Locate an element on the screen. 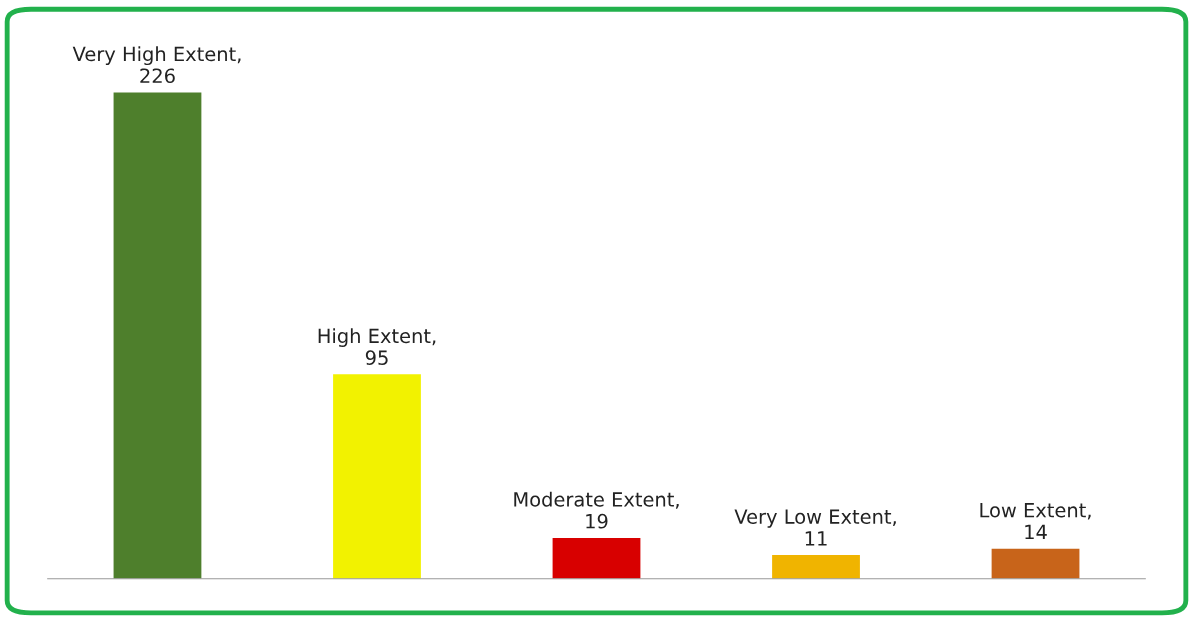 The width and height of the screenshot is (1193, 619). data-label: Low Extent, 14 is located at coordinates (1035, 521).